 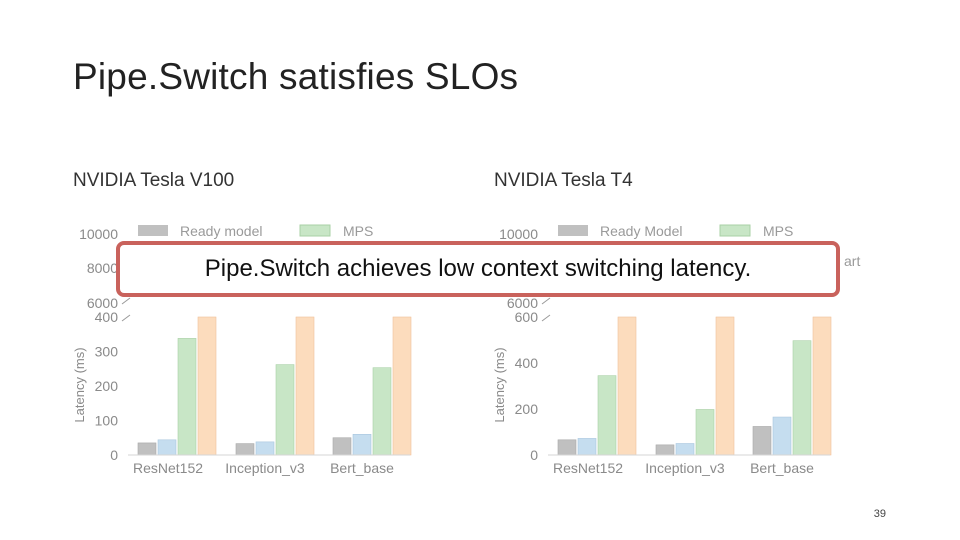 I want to click on y-tick-label: 100, so click(x=107, y=421).